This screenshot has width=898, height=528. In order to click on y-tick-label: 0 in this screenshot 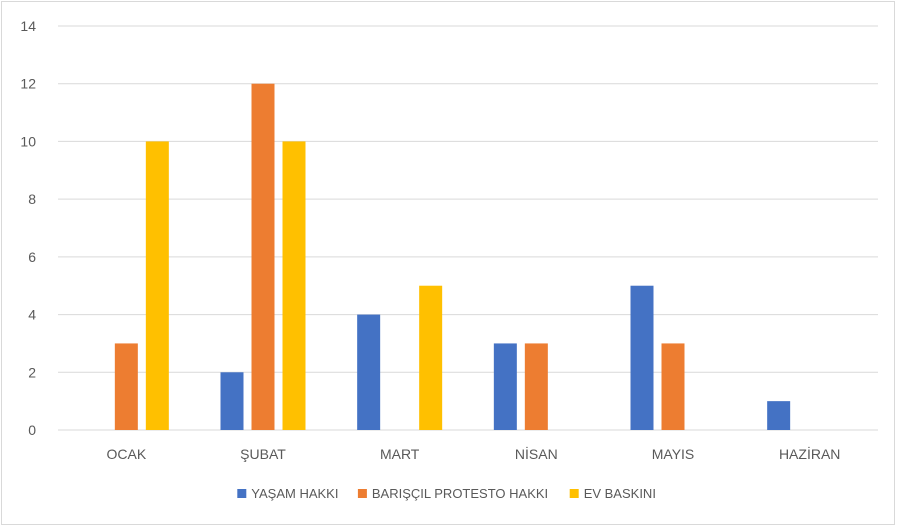, I will do `click(32, 430)`.